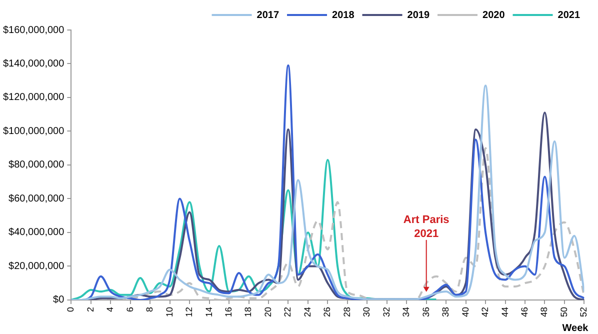  Describe the element at coordinates (386, 312) in the screenshot. I see `x-tick-label: 32` at that location.